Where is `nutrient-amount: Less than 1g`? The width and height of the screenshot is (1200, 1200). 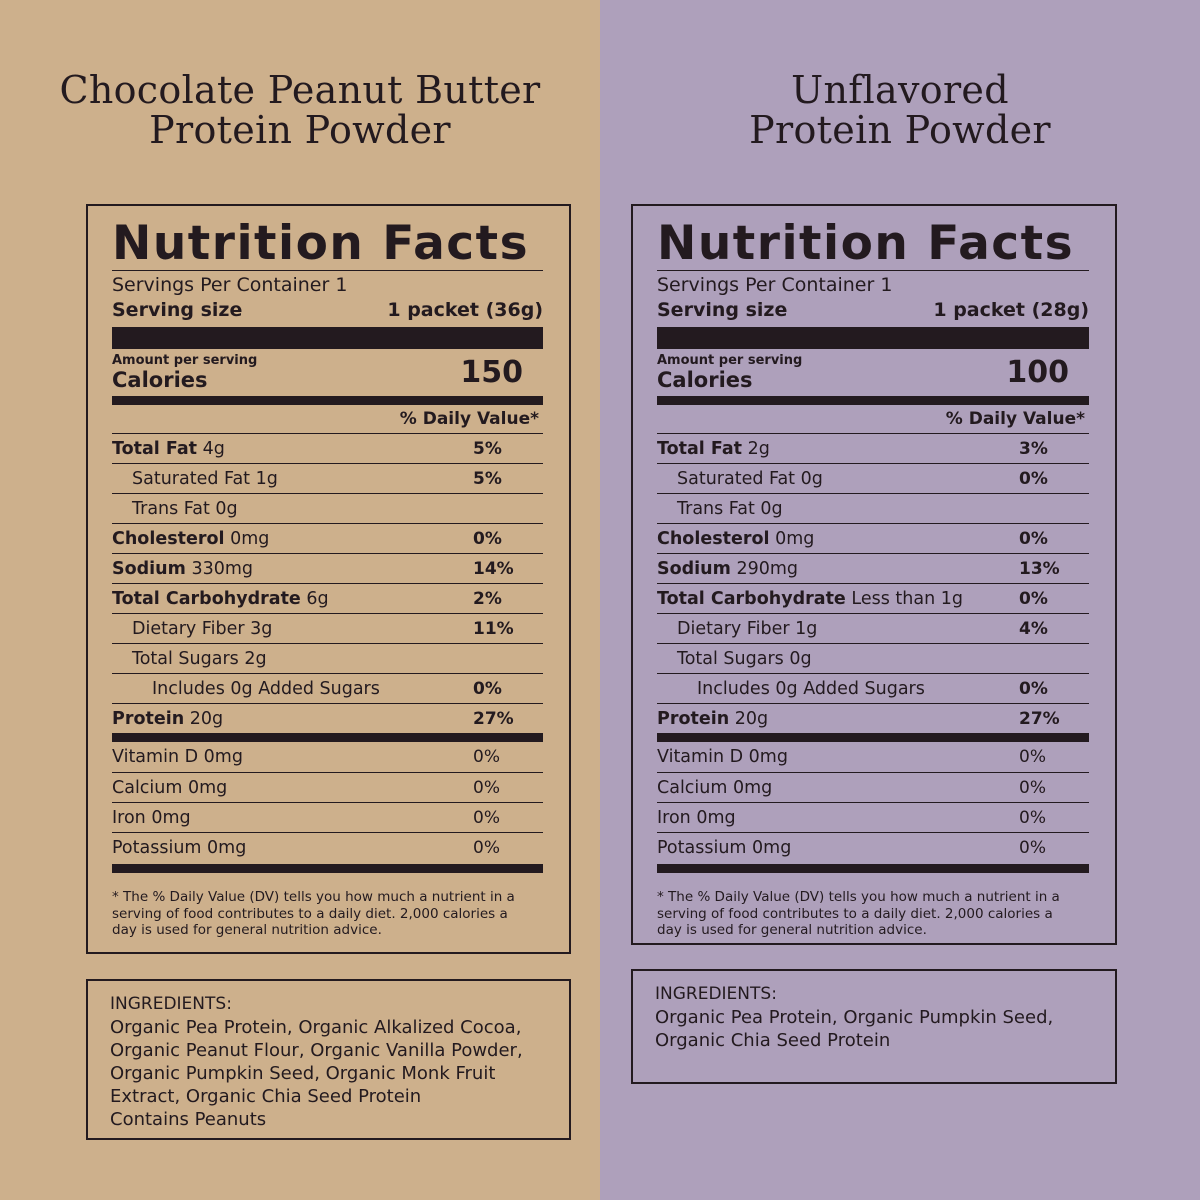 nutrient-amount: Less than 1g is located at coordinates (907, 598).